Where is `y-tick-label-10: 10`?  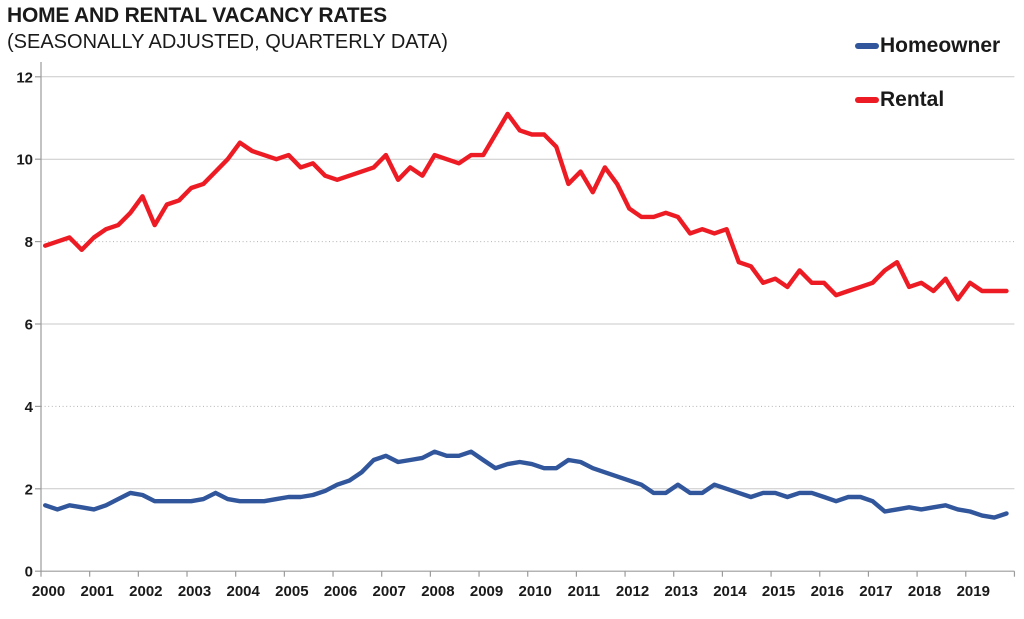 y-tick-label-10: 10 is located at coordinates (24, 160).